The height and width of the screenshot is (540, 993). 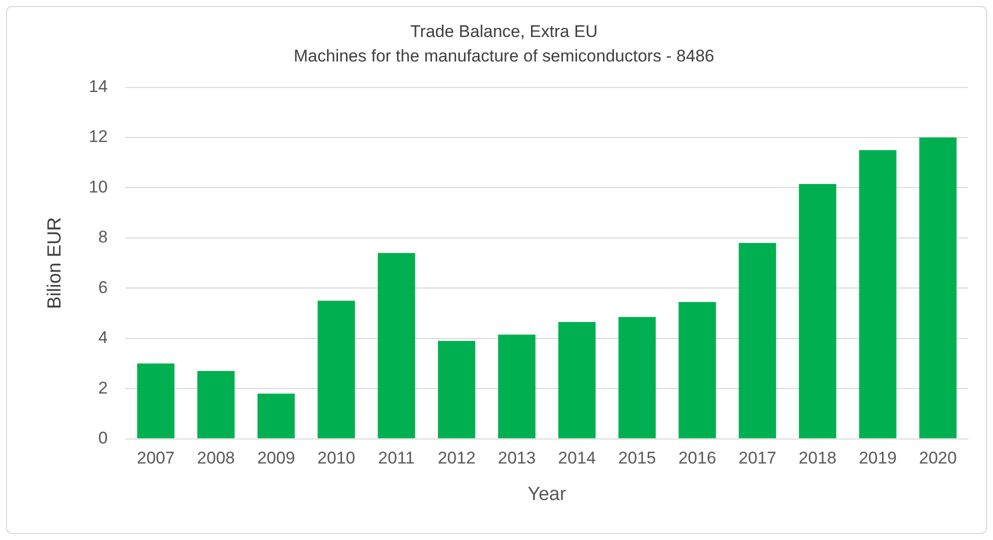 I want to click on x-tick-label: 2014, so click(x=577, y=458).